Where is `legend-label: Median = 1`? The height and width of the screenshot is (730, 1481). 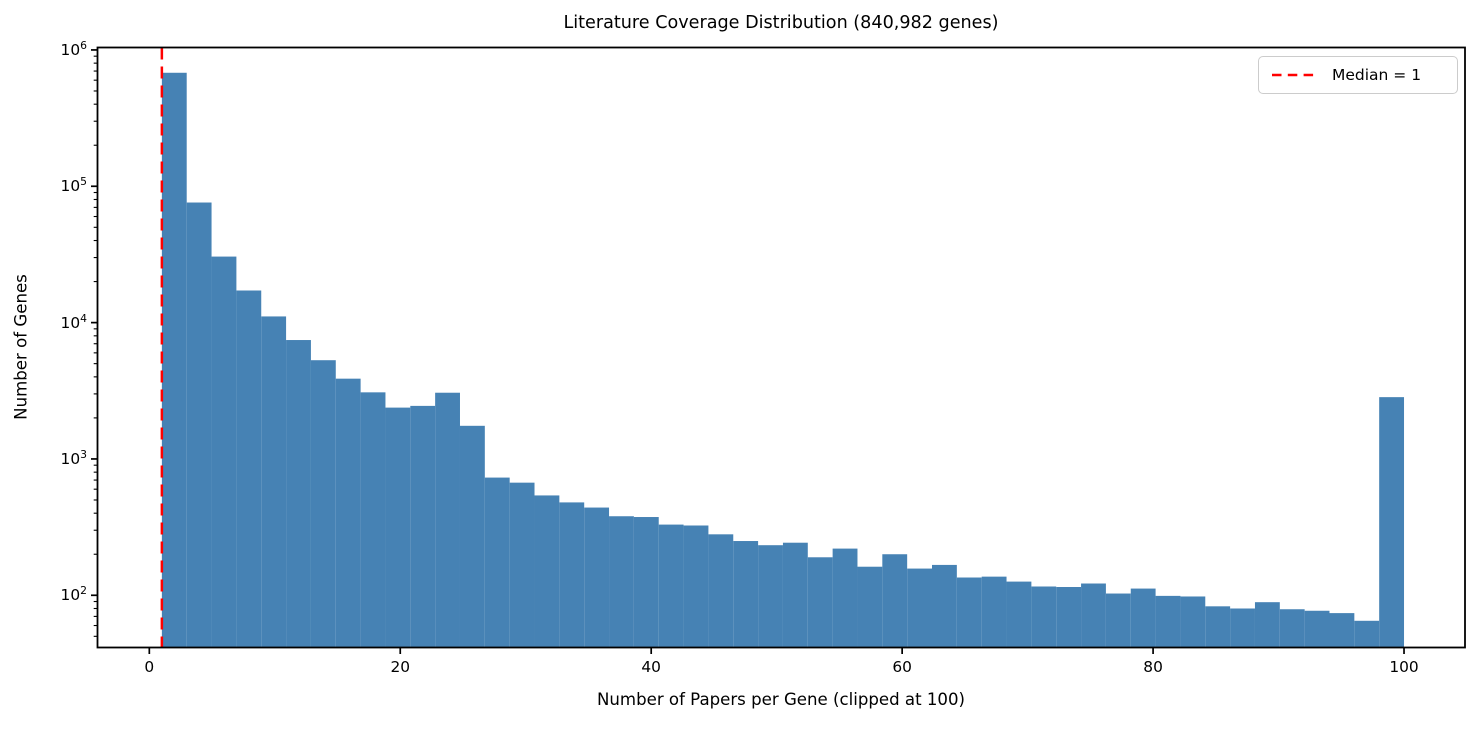
legend-label: Median = 1 is located at coordinates (1377, 75).